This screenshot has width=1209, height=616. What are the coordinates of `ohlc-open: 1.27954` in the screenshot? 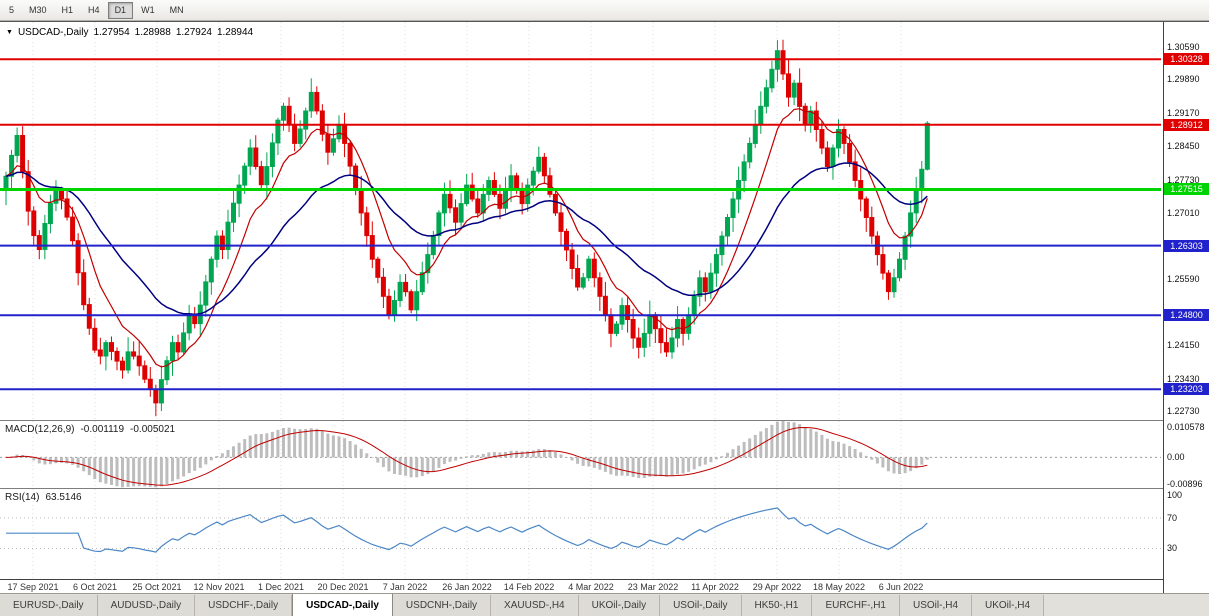 It's located at (111, 32).